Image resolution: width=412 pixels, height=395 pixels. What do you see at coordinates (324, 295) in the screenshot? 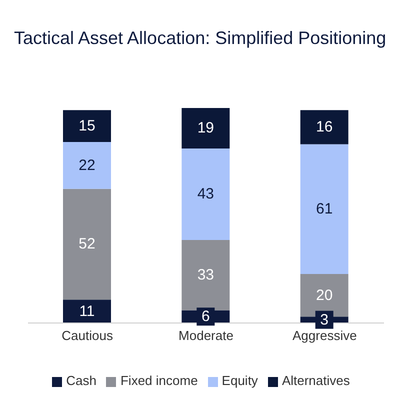
I see `data-label: 20` at bounding box center [324, 295].